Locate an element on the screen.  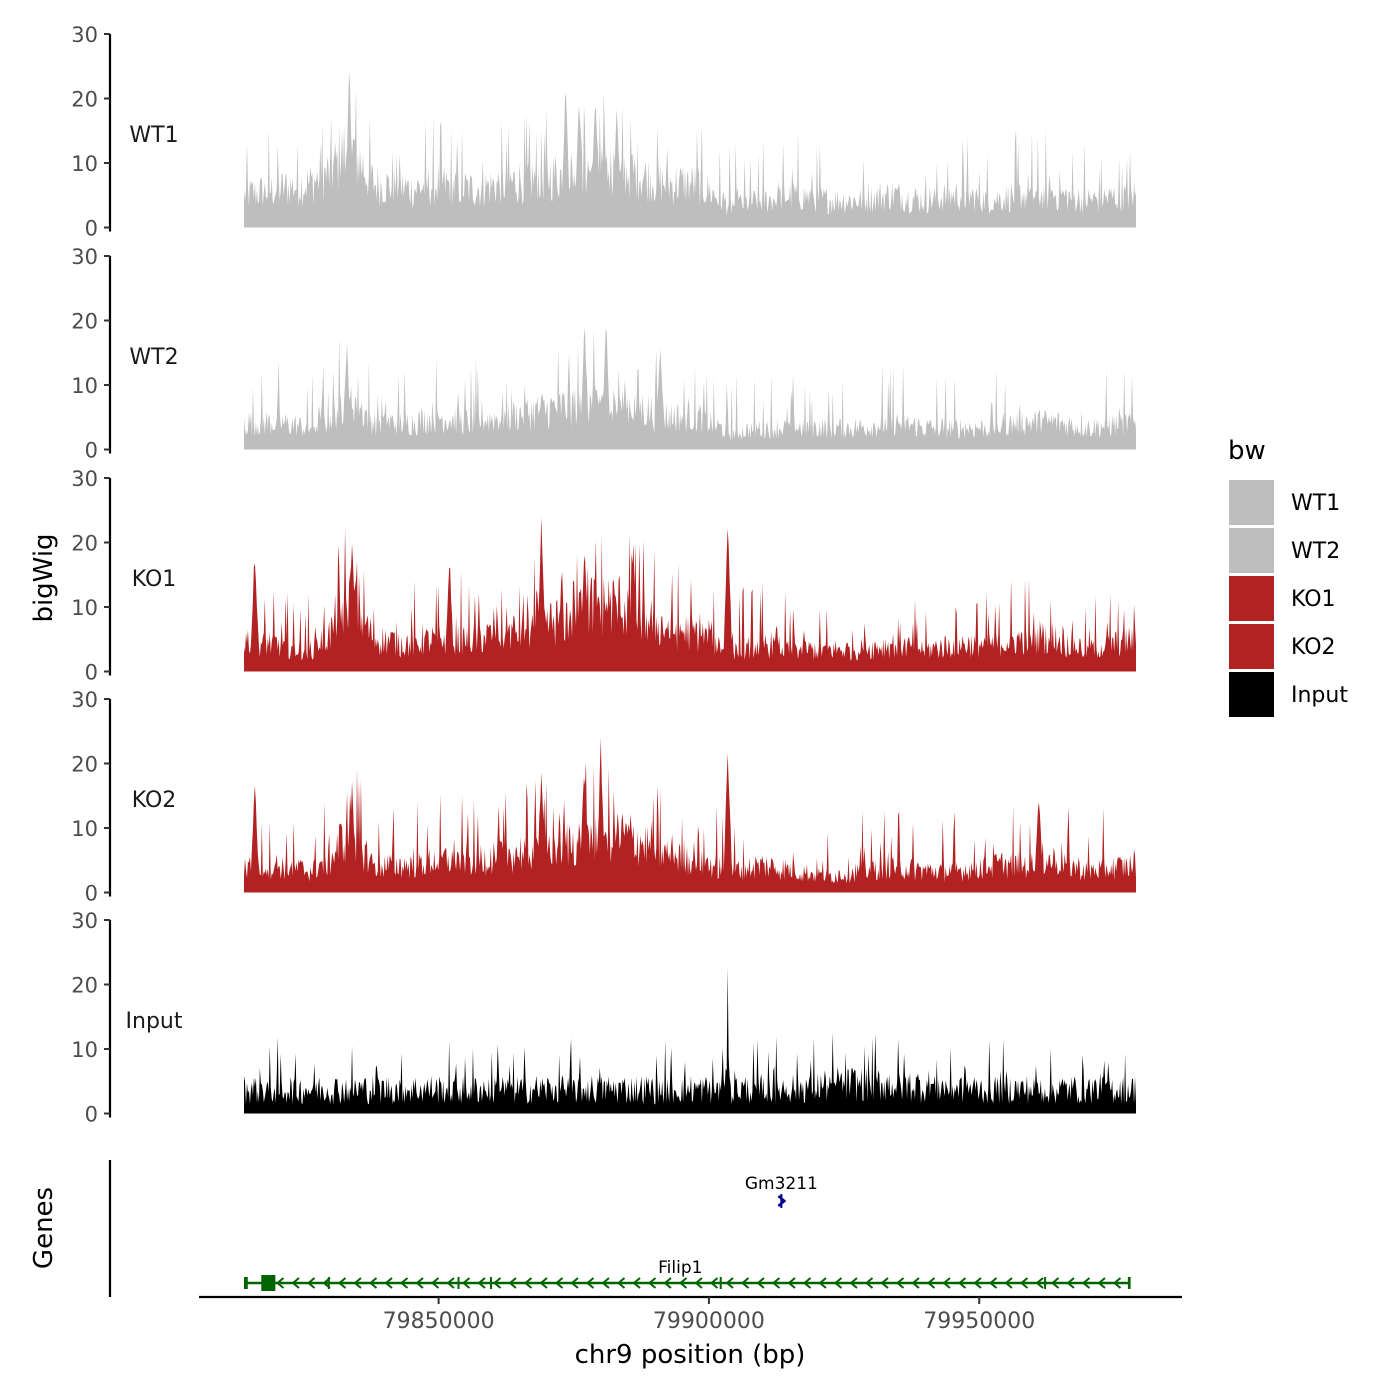
y-axis-label: bigWig is located at coordinates (44, 577).